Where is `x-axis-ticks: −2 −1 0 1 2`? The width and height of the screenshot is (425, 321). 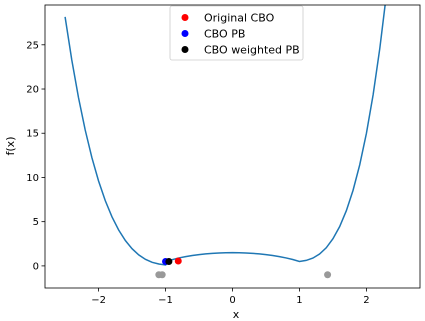
x-axis-ticks: −2 −1 0 1 2 is located at coordinates (230, 297).